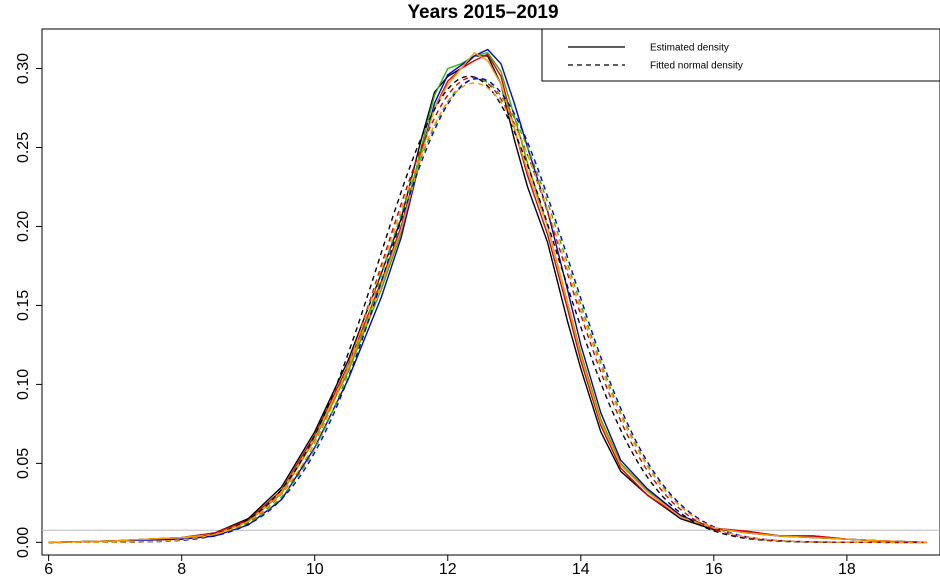 Image resolution: width=940 pixels, height=579 pixels. I want to click on y-axis: 0.00 0.05 0.10 0.15 0.20 0.25 0.30, so click(28, 305).